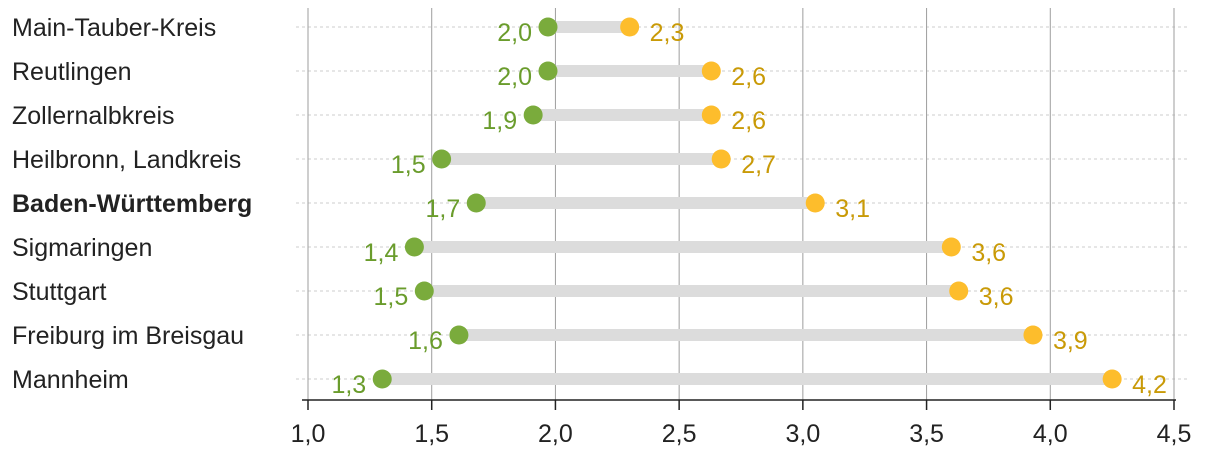 The image size is (1220, 454). Describe the element at coordinates (1070, 341) in the screenshot. I see `label-high-freiburg-im-breisgau: 3,9` at that location.